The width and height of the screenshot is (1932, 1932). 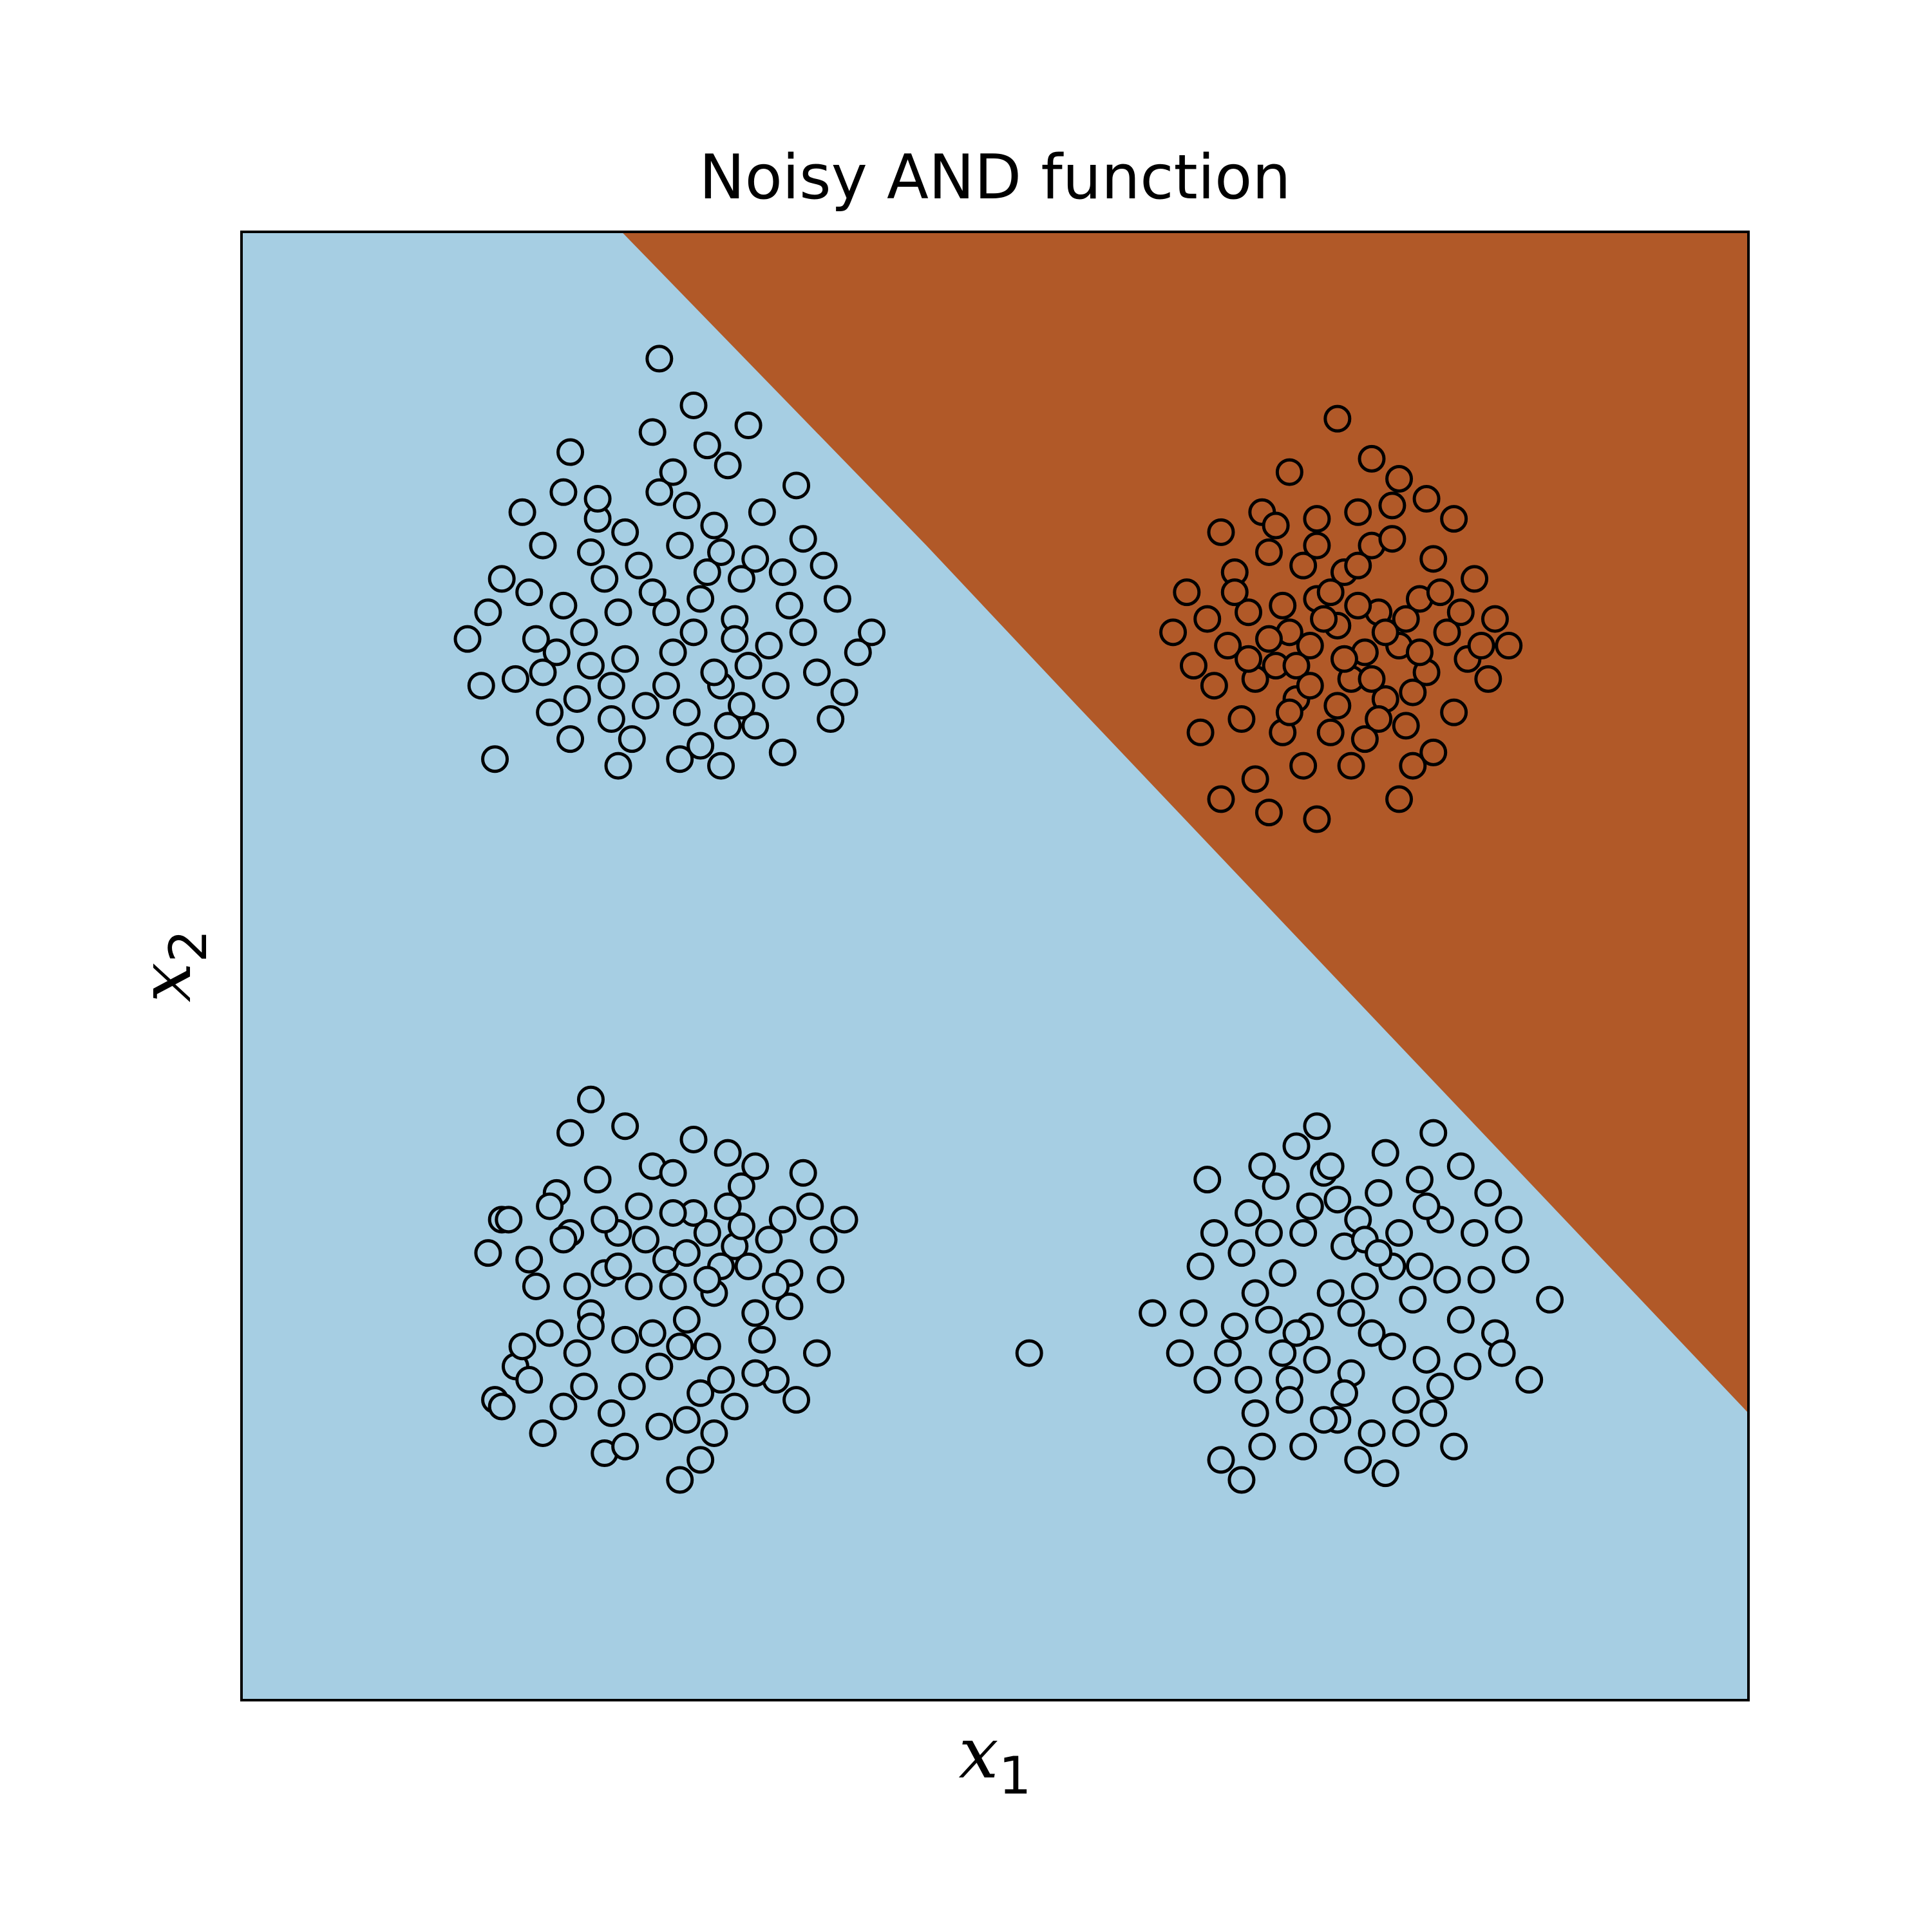 What do you see at coordinates (166, 982) in the screenshot?
I see `y-axis-label-base: x` at bounding box center [166, 982].